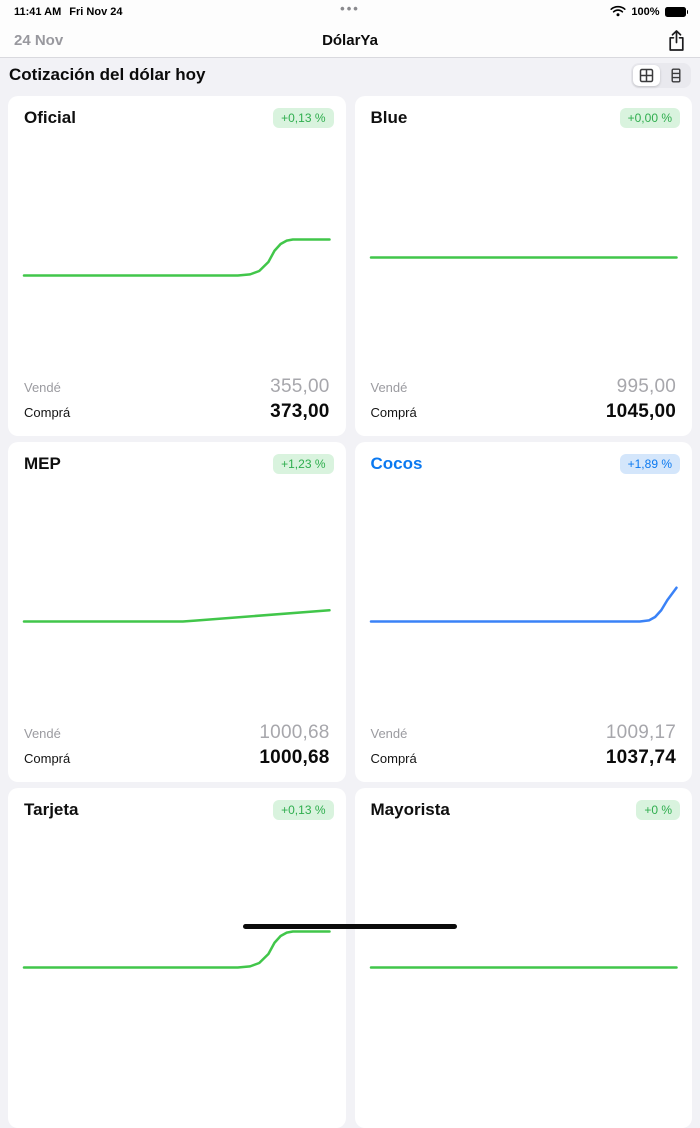 This screenshot has height=1128, width=700. I want to click on battery-percent: 100%, so click(645, 12).